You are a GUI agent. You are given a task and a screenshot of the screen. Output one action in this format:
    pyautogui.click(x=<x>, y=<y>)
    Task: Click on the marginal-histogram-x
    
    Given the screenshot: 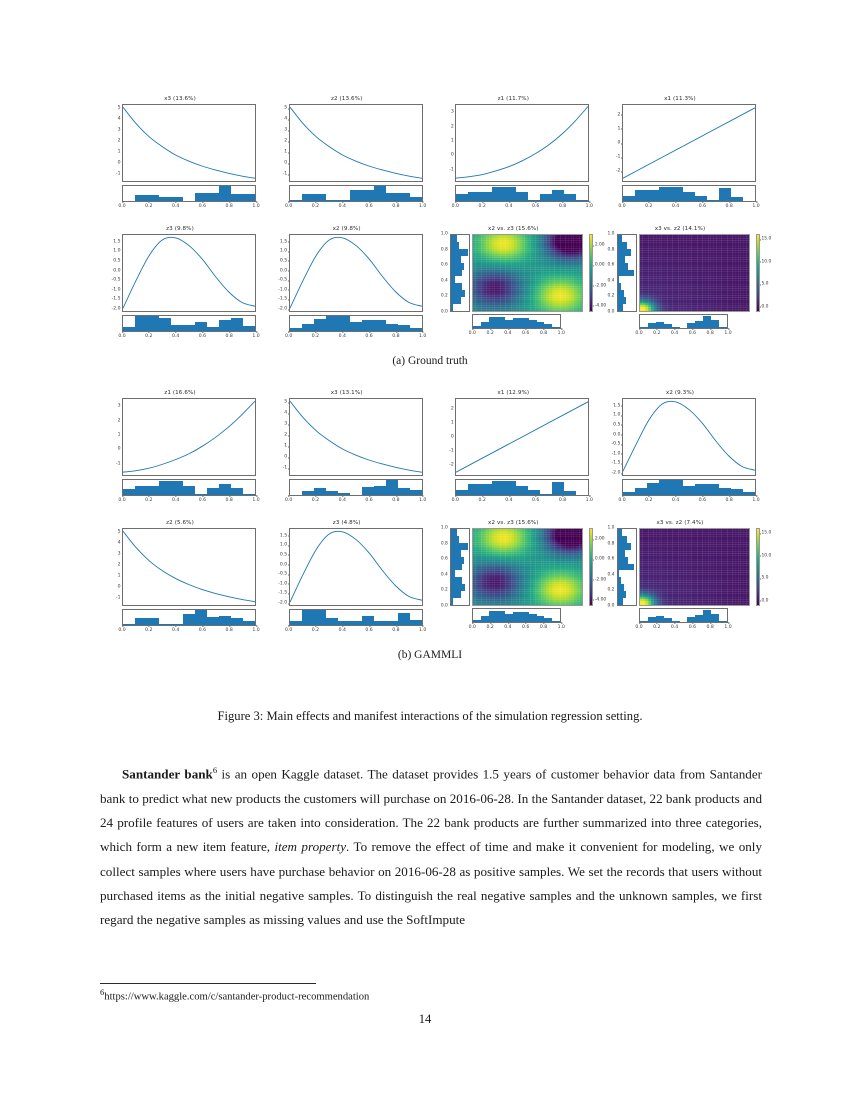 What is the action you would take?
    pyautogui.click(x=683, y=615)
    